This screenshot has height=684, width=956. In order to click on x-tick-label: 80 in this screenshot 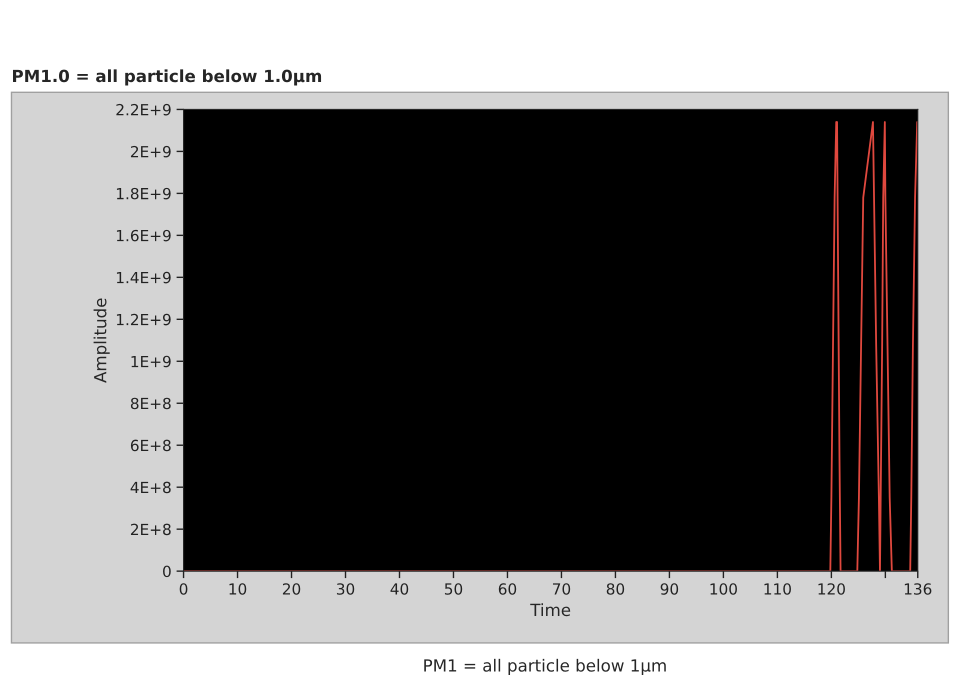, I will do `click(615, 589)`.